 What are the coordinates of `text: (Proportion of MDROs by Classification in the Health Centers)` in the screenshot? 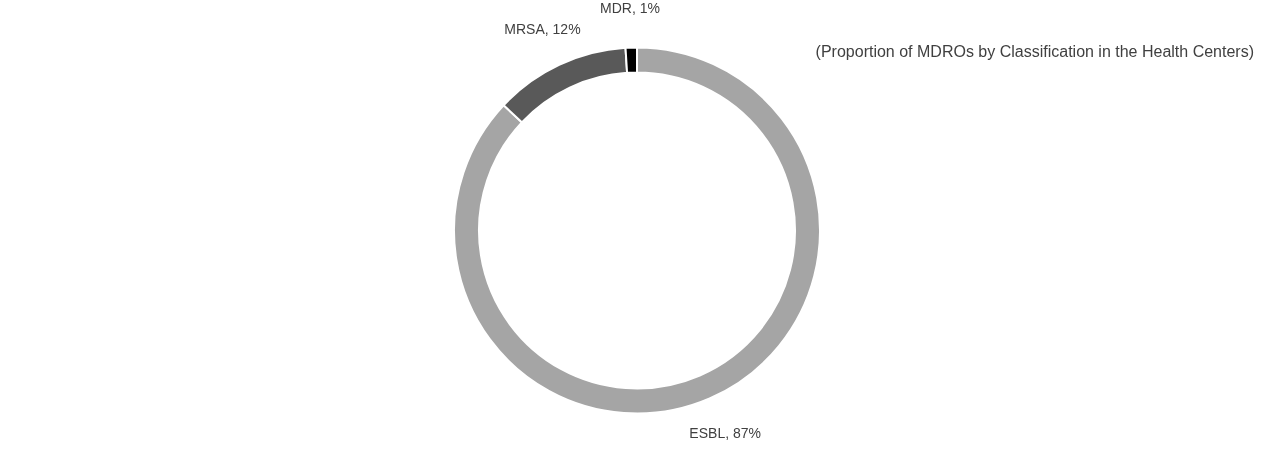 It's located at (1034, 51).